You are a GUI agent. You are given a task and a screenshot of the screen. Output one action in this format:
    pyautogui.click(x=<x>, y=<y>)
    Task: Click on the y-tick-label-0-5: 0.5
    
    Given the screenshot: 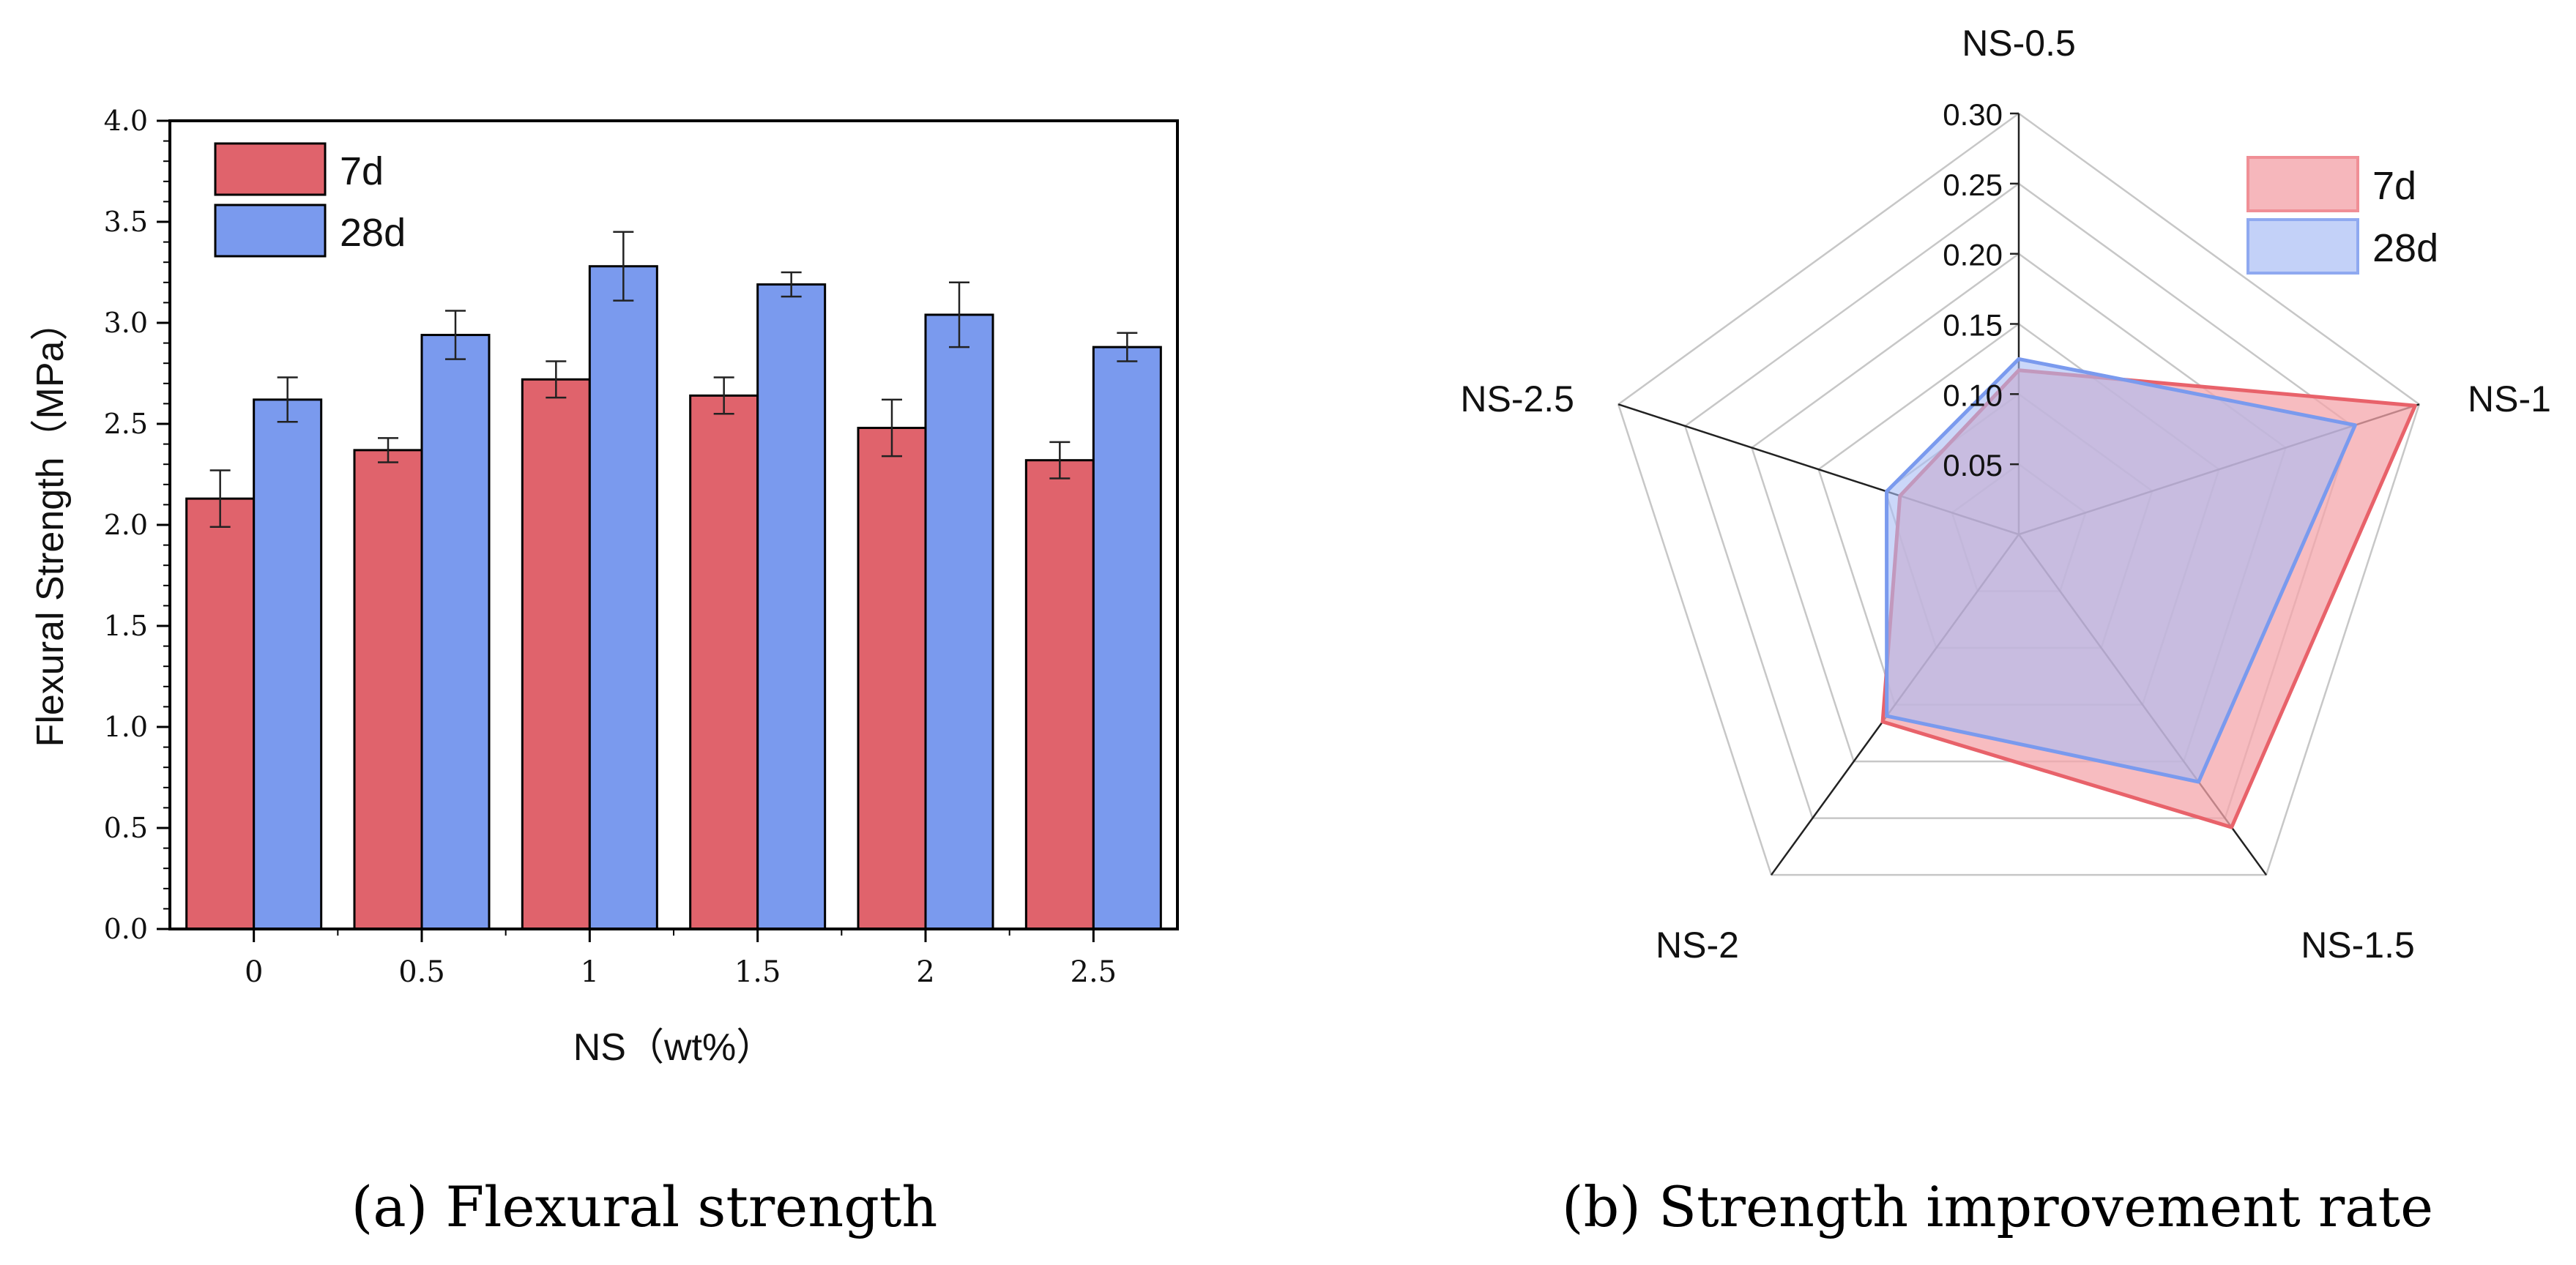 What is the action you would take?
    pyautogui.click(x=126, y=828)
    